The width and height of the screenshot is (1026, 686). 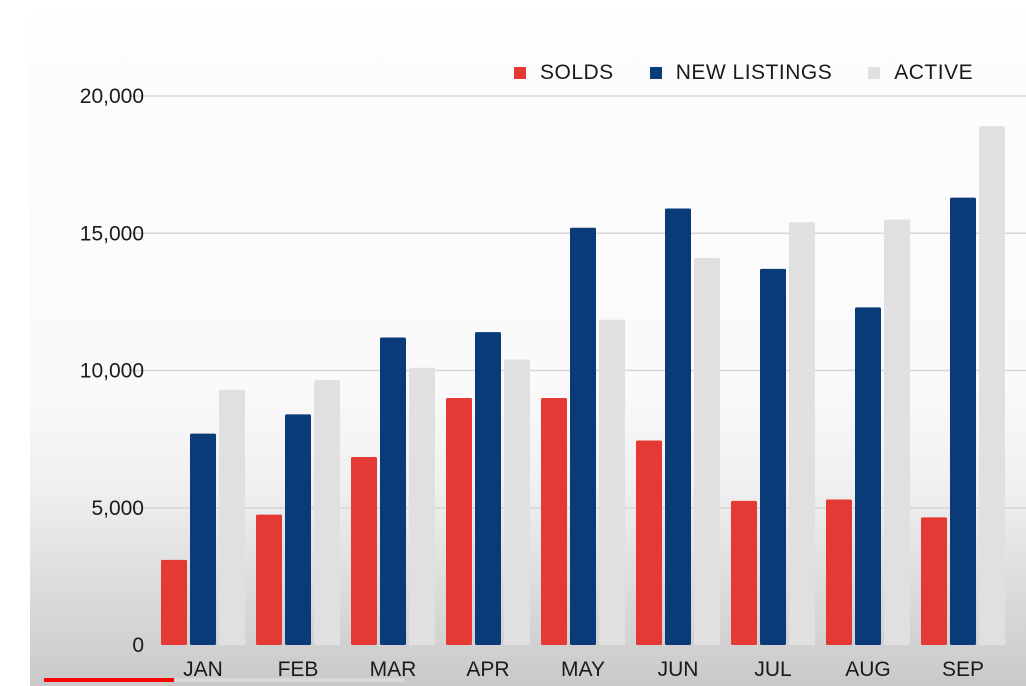 I want to click on x-tick-label: JAN, so click(x=203, y=669).